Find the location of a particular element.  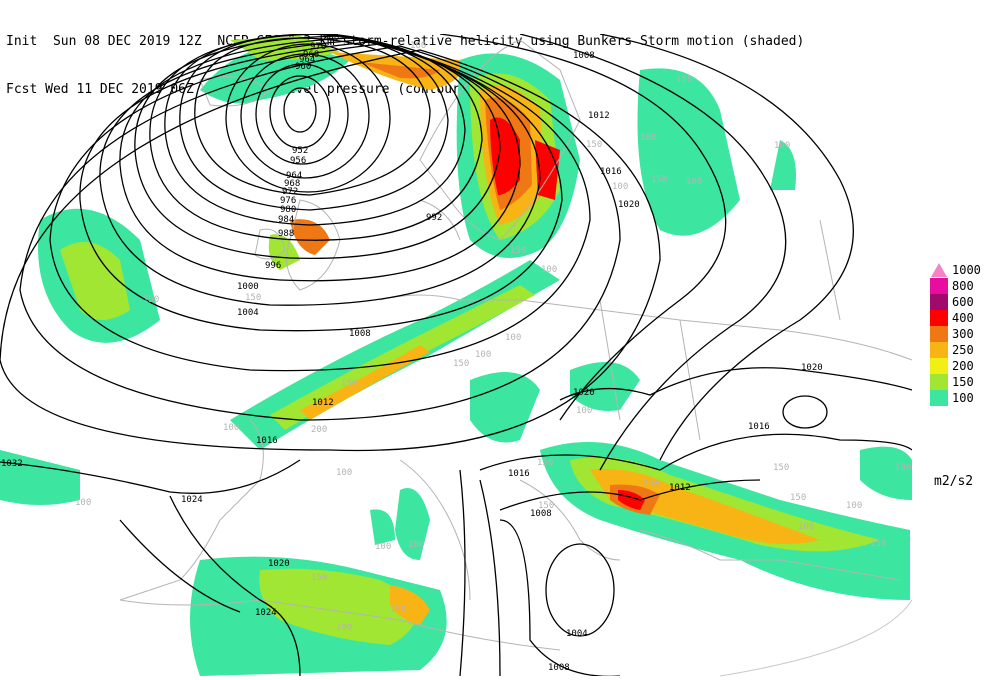

isobar-label: 996 is located at coordinates (273, 266).